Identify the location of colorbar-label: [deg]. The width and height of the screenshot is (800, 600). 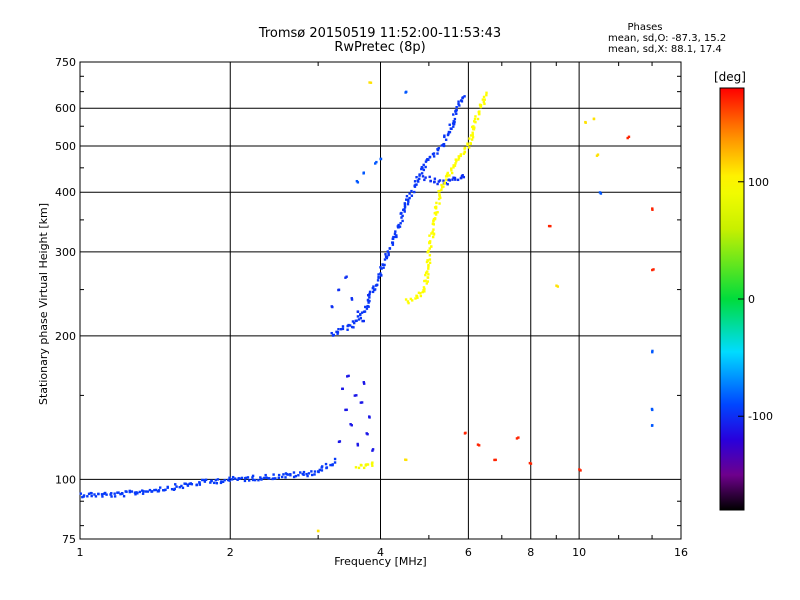
(730, 77).